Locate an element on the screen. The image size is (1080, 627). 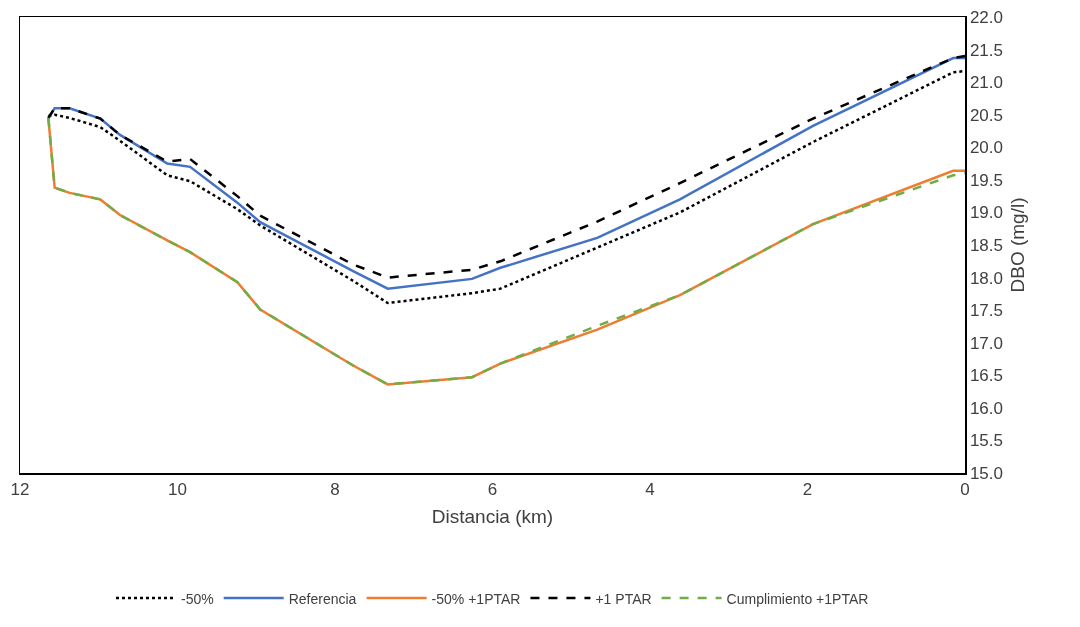
y-tick-label: 19.5 is located at coordinates (986, 180).